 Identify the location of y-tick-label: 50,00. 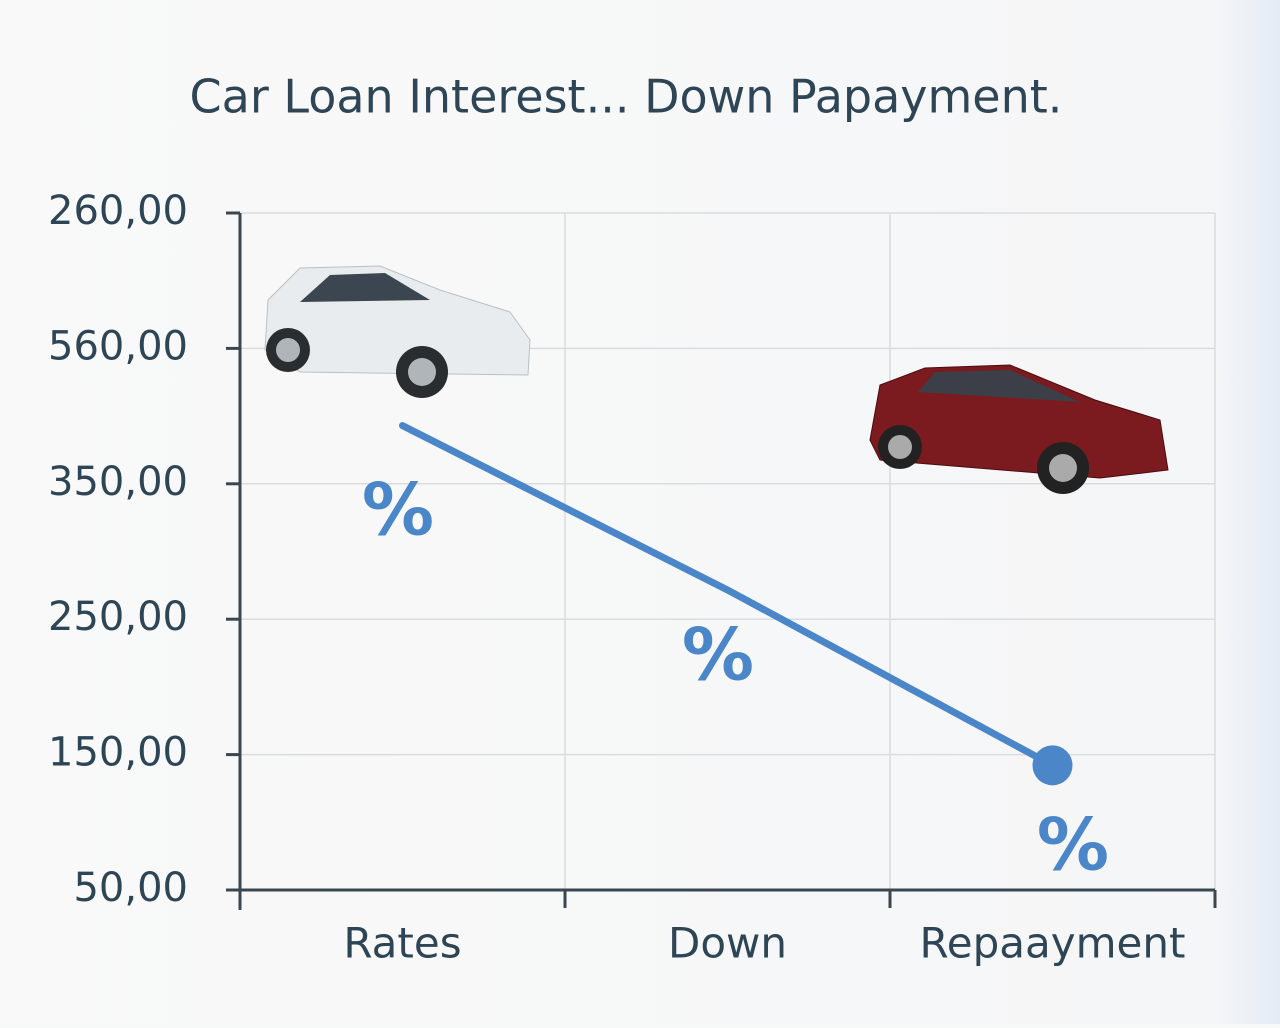
(130, 888).